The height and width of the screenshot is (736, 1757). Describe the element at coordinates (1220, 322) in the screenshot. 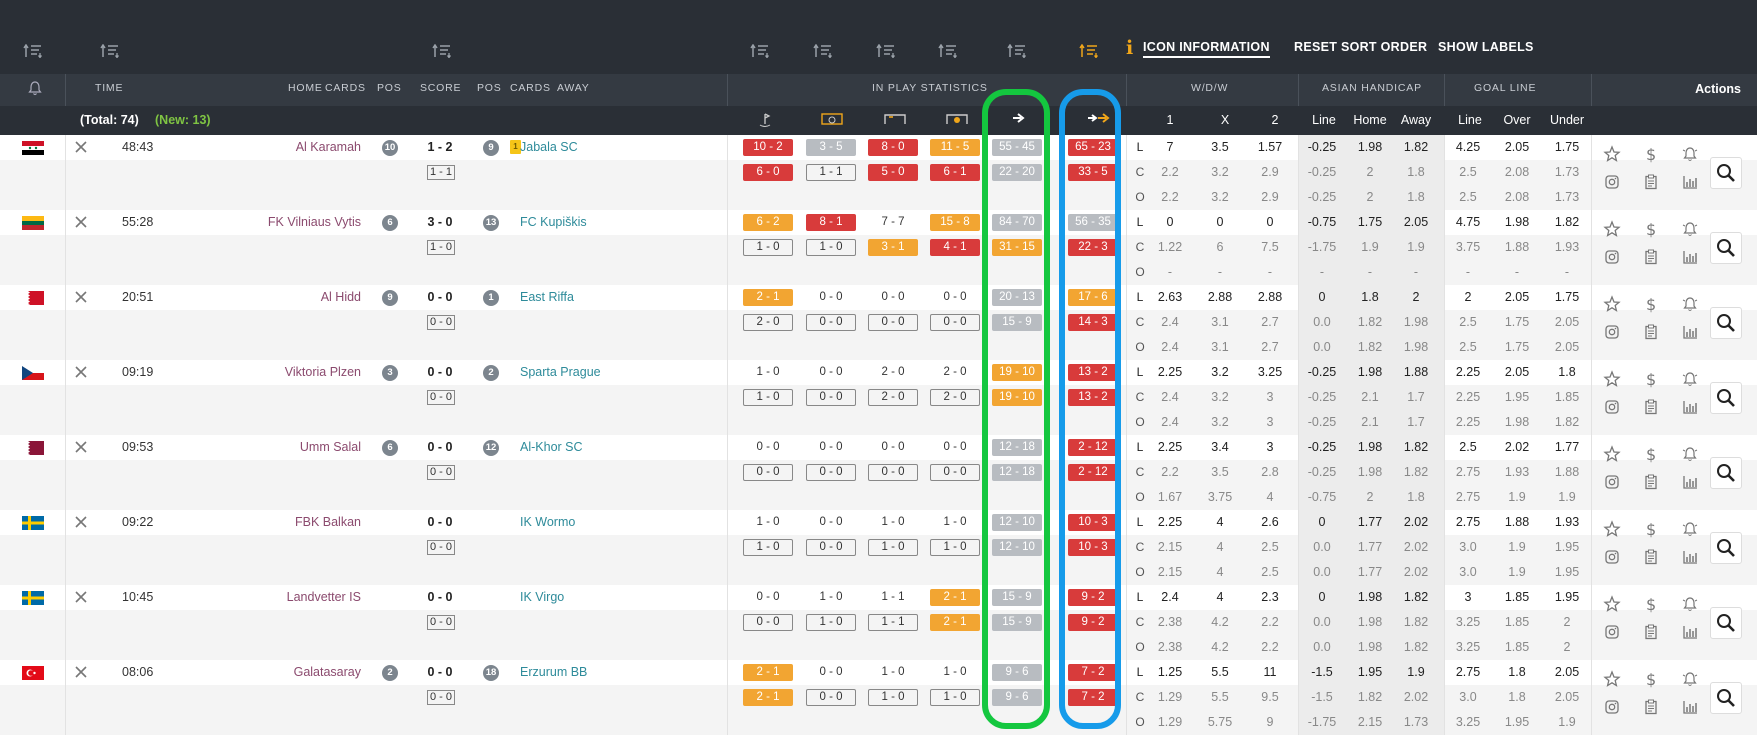

I see `odds-value: 3.1` at that location.